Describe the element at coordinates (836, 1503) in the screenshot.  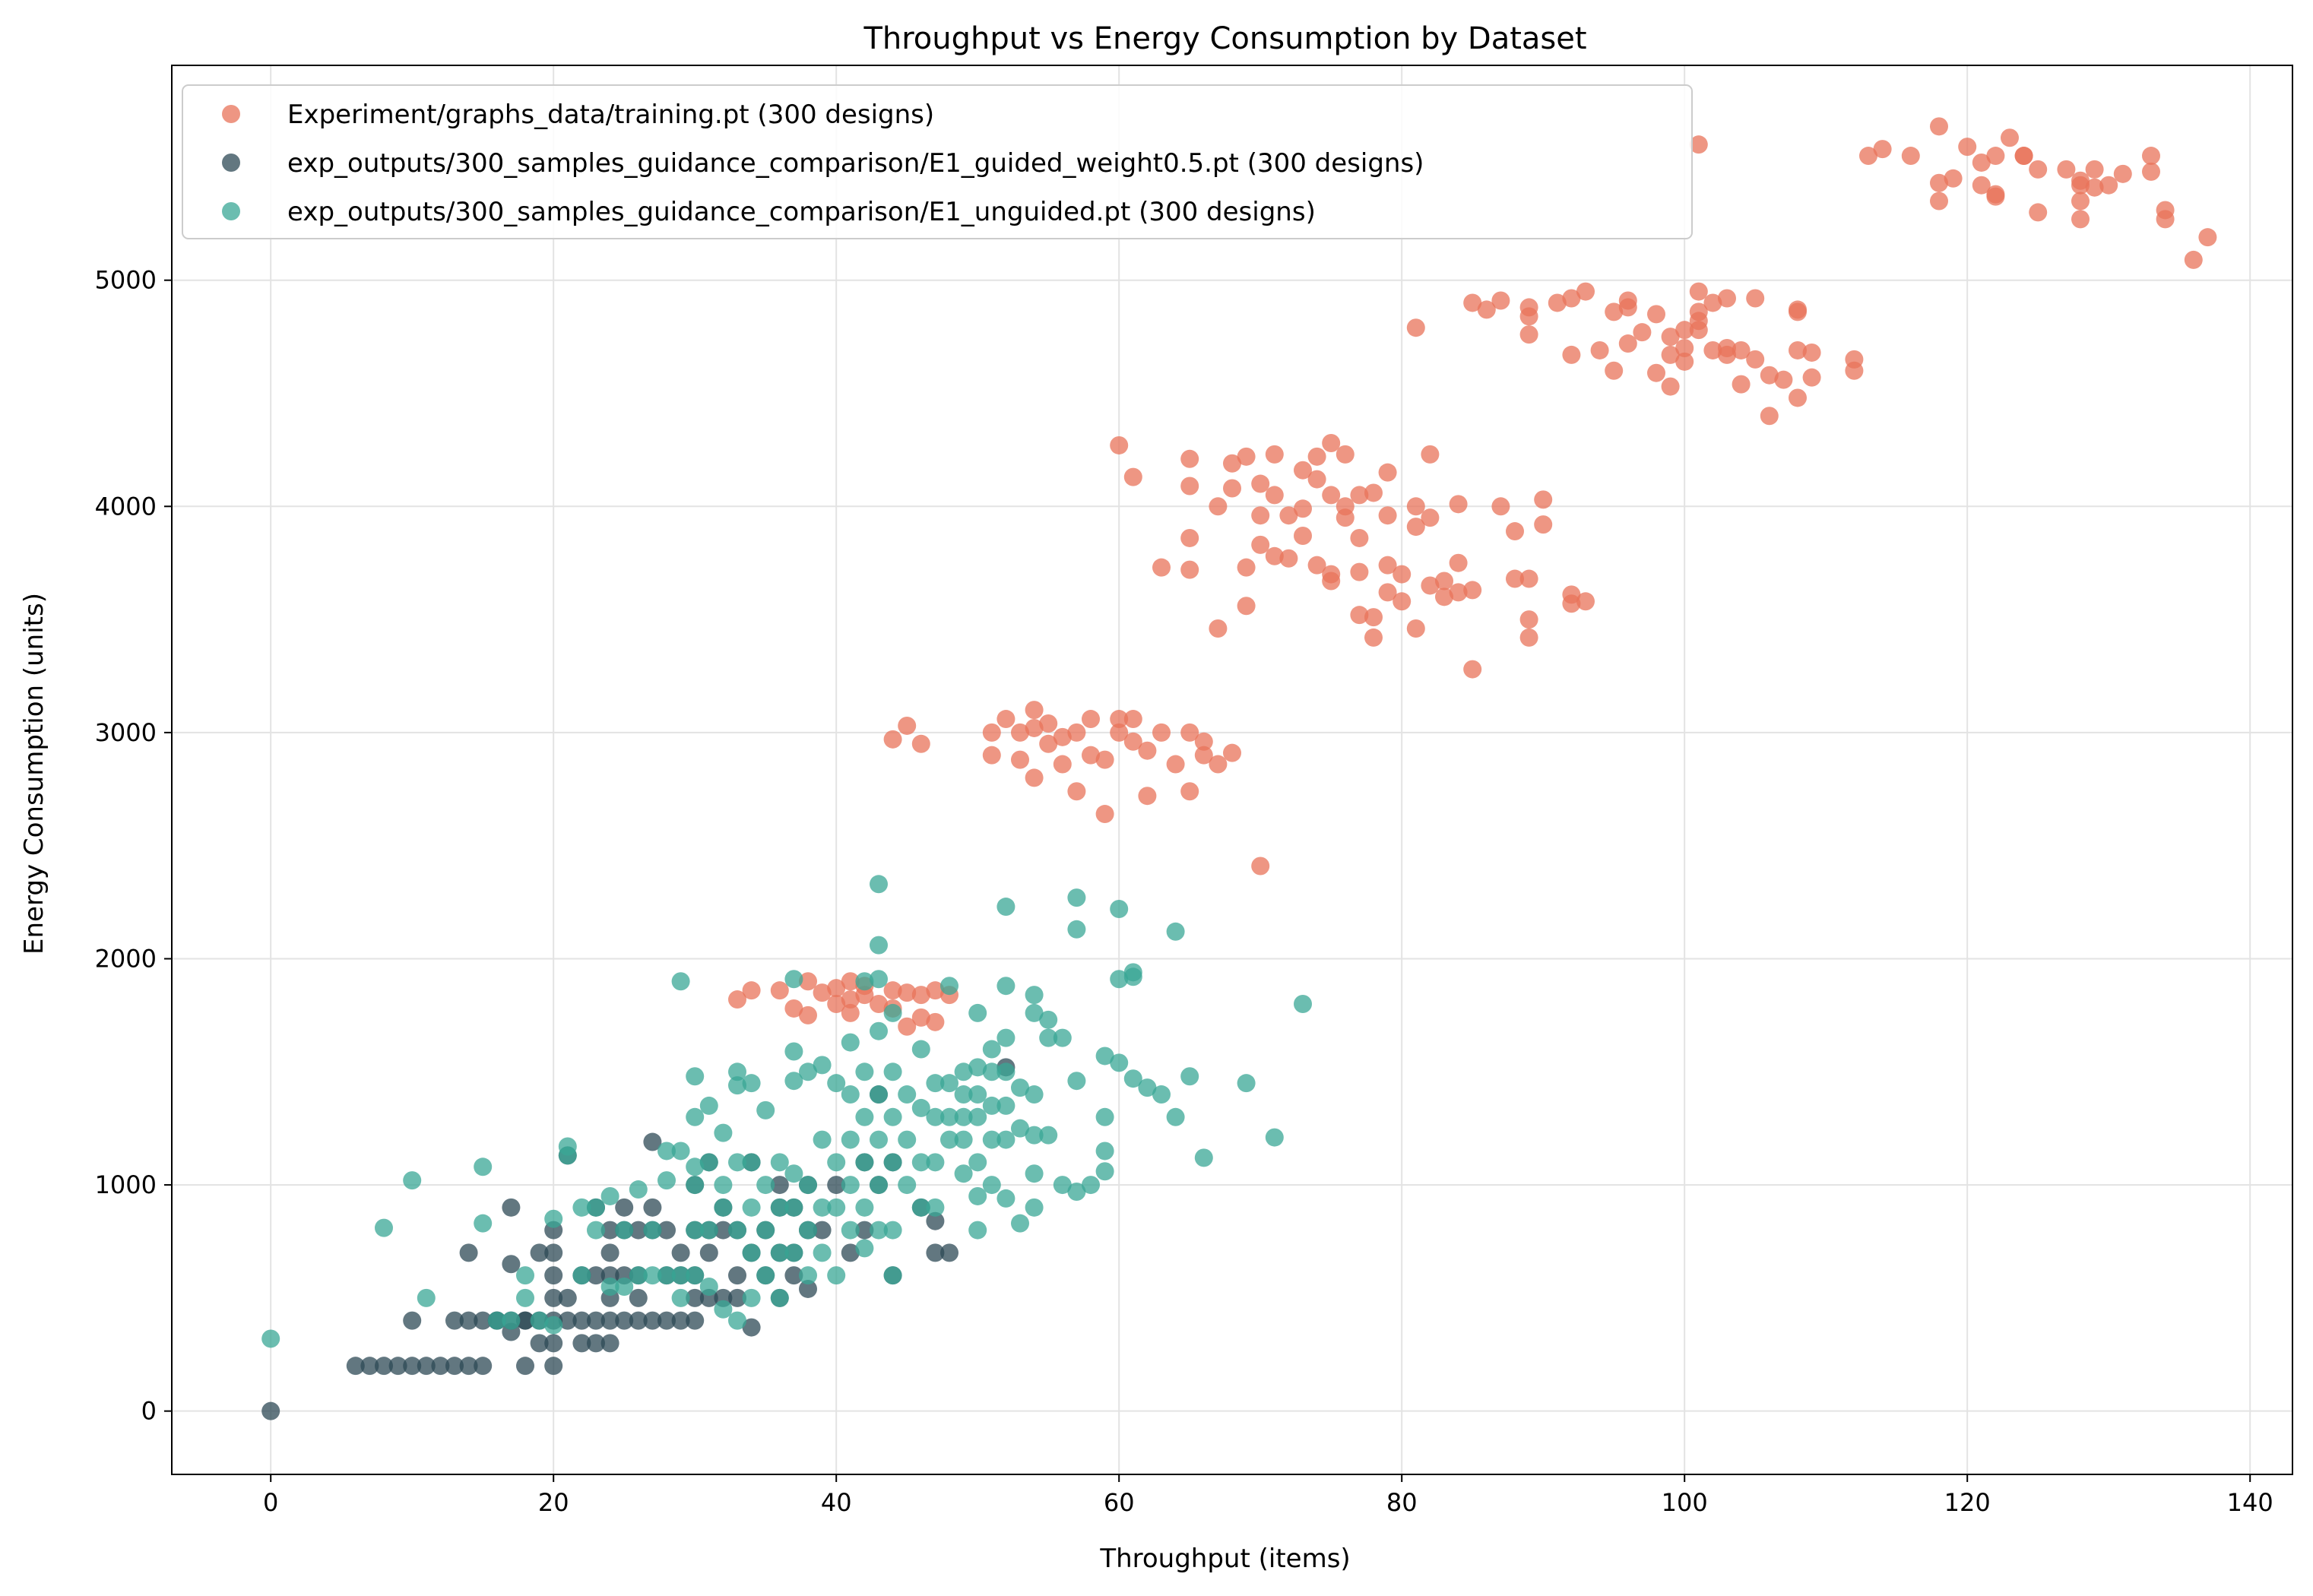
I see `x-tick-label: 40` at that location.